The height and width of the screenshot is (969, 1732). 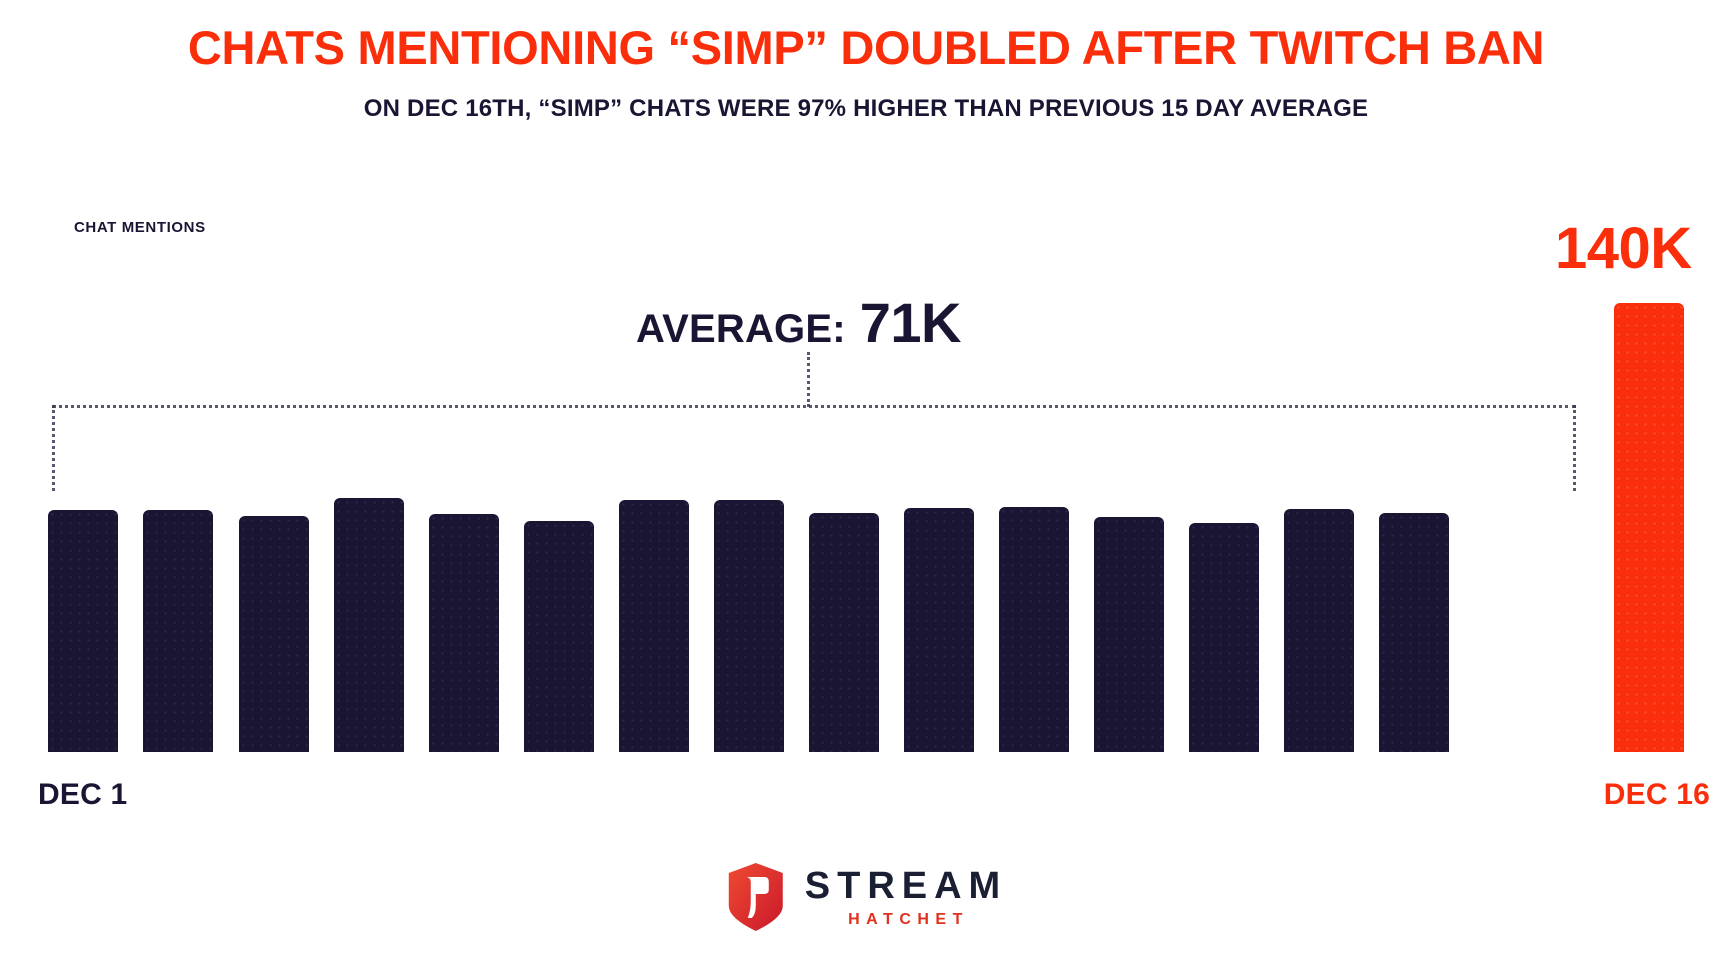 What do you see at coordinates (756, 897) in the screenshot?
I see `hatchet-shield-icon` at bounding box center [756, 897].